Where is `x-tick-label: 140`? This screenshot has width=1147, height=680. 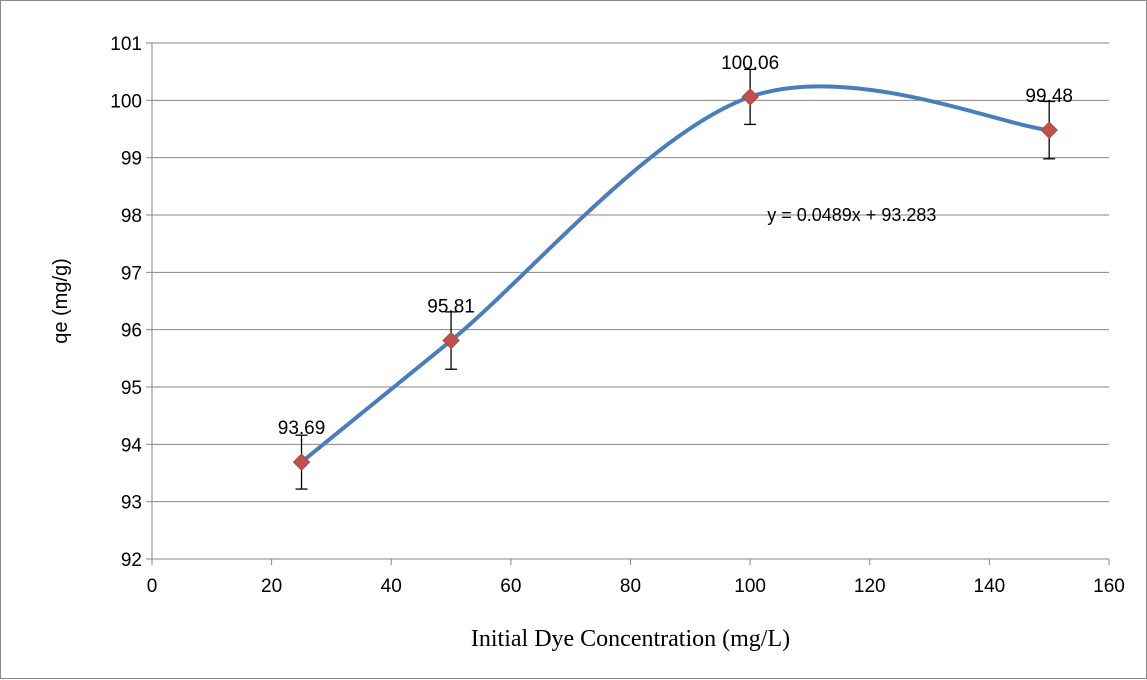
x-tick-label: 140 is located at coordinates (990, 586).